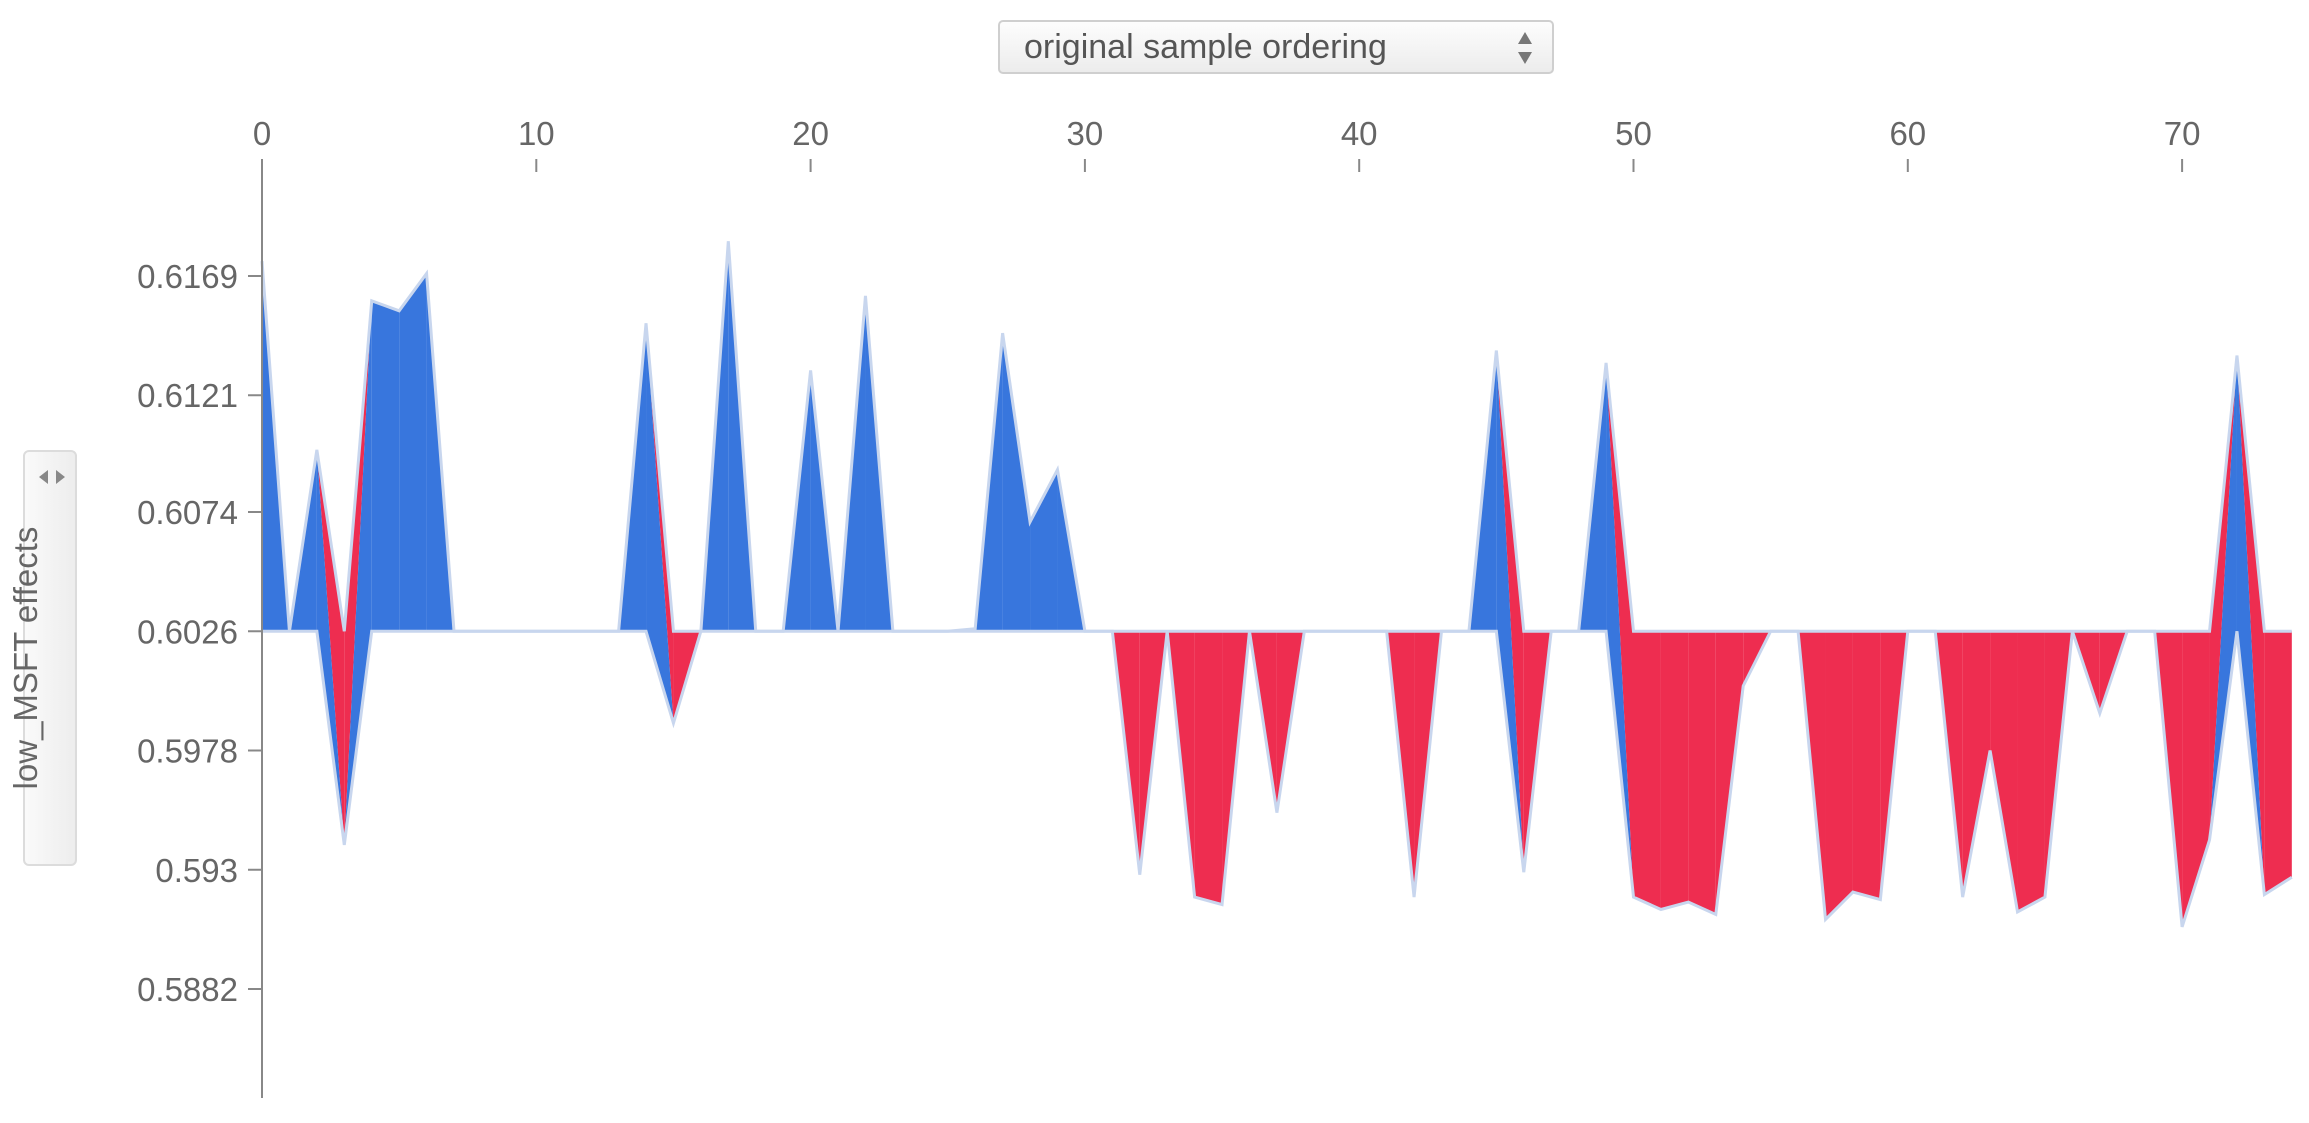  What do you see at coordinates (536, 133) in the screenshot?
I see `x-tick-label: 10` at bounding box center [536, 133].